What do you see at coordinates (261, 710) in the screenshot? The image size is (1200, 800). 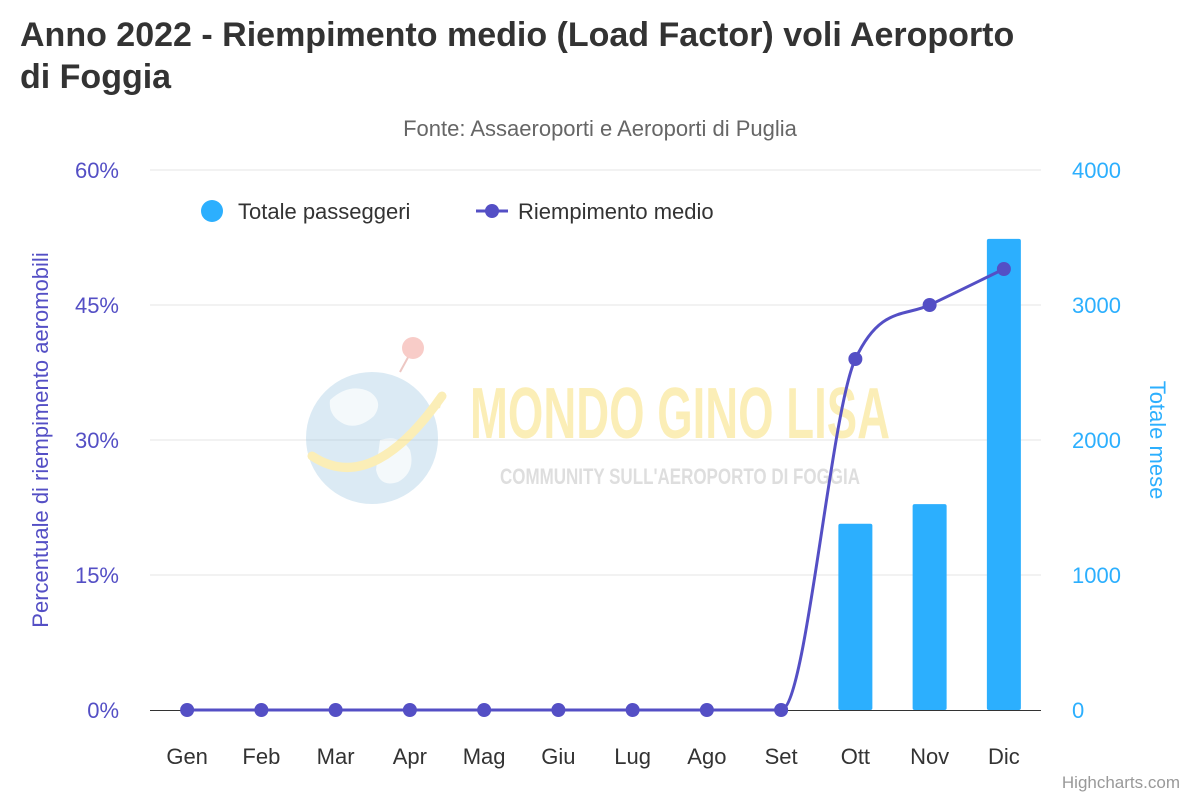 I see `line-point-feb` at bounding box center [261, 710].